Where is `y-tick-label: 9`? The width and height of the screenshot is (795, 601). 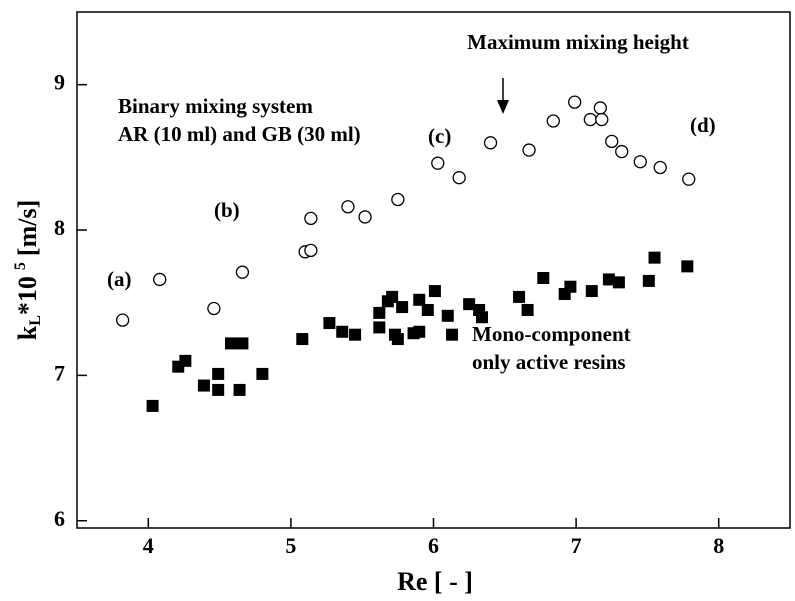 y-tick-label: 9 is located at coordinates (59, 82).